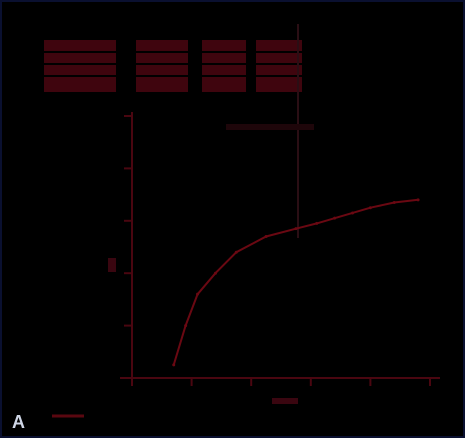 The width and height of the screenshot is (465, 438). What do you see at coordinates (18, 422) in the screenshot?
I see `panel-letter: A` at bounding box center [18, 422].